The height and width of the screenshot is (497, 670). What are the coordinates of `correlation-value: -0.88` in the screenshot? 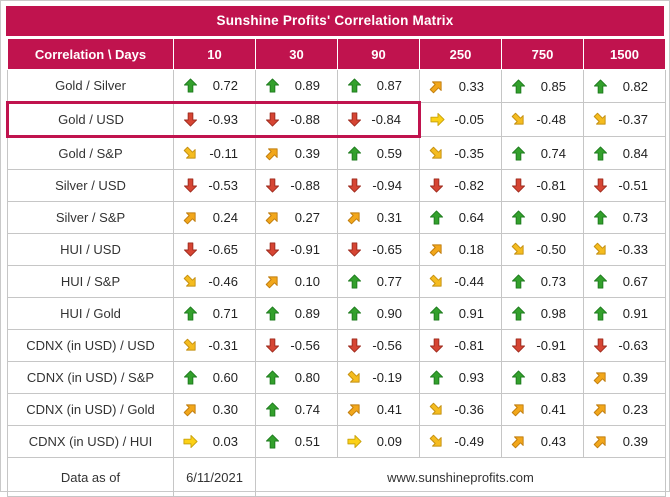 It's located at (305, 119).